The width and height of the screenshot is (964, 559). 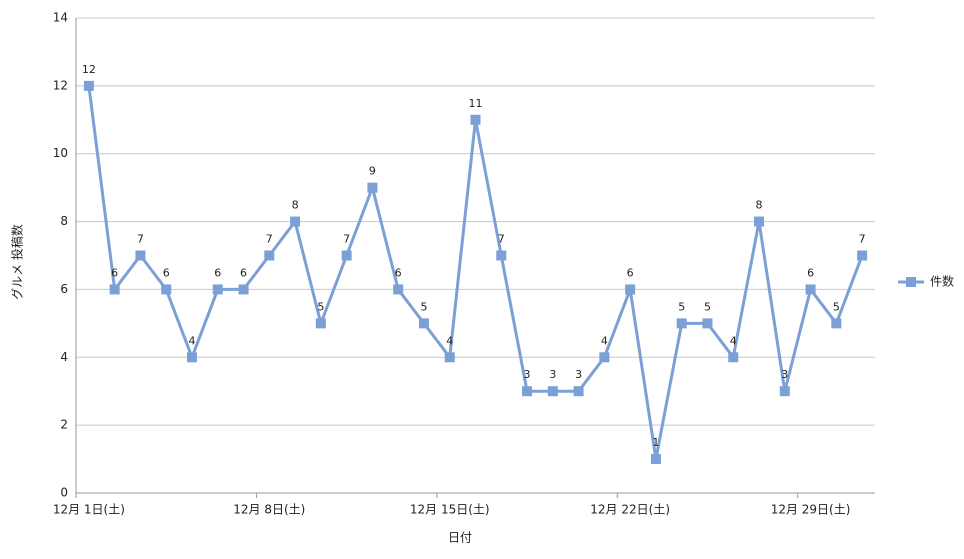 What do you see at coordinates (372, 171) in the screenshot?
I see `data-label: 9` at bounding box center [372, 171].